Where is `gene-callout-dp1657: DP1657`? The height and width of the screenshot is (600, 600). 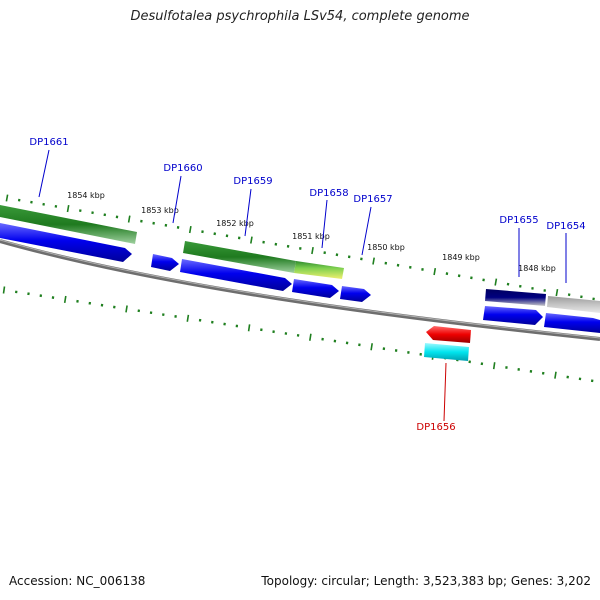 gene-callout-dp1657: DP1657 is located at coordinates (373, 225).